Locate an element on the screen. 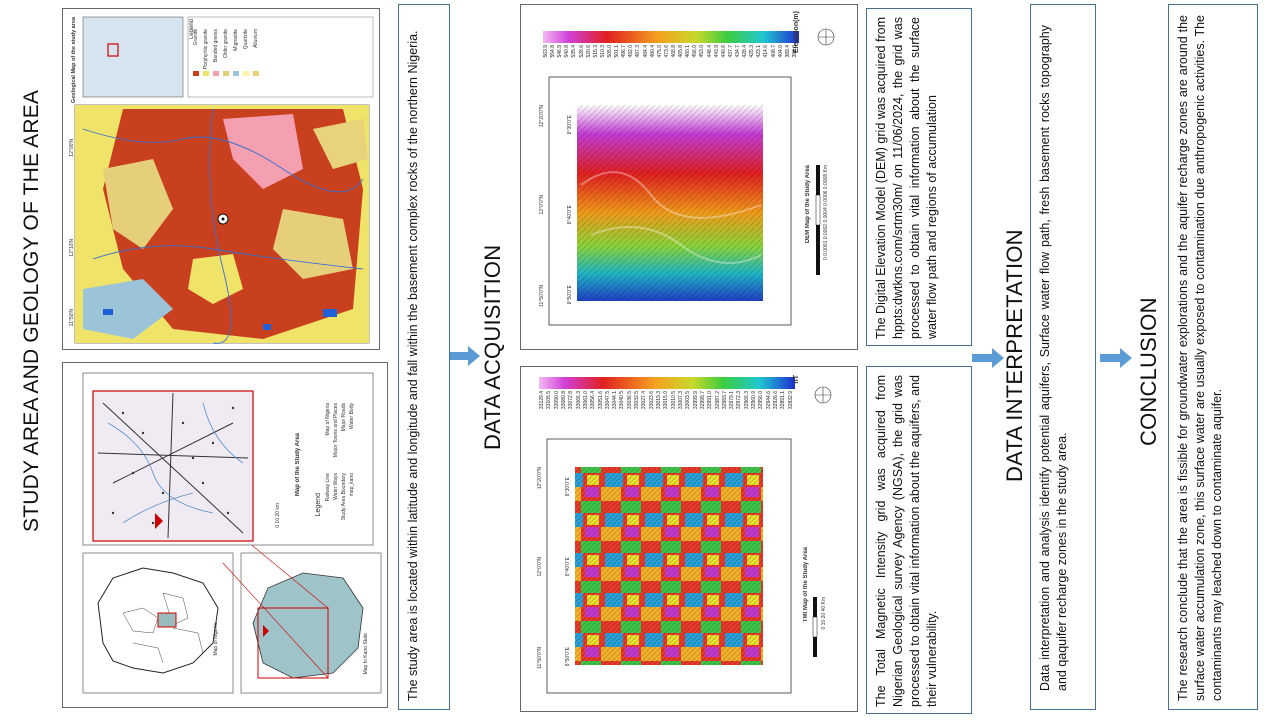  dem-colorbar-label: 460.1 is located at coordinates (688, 51).